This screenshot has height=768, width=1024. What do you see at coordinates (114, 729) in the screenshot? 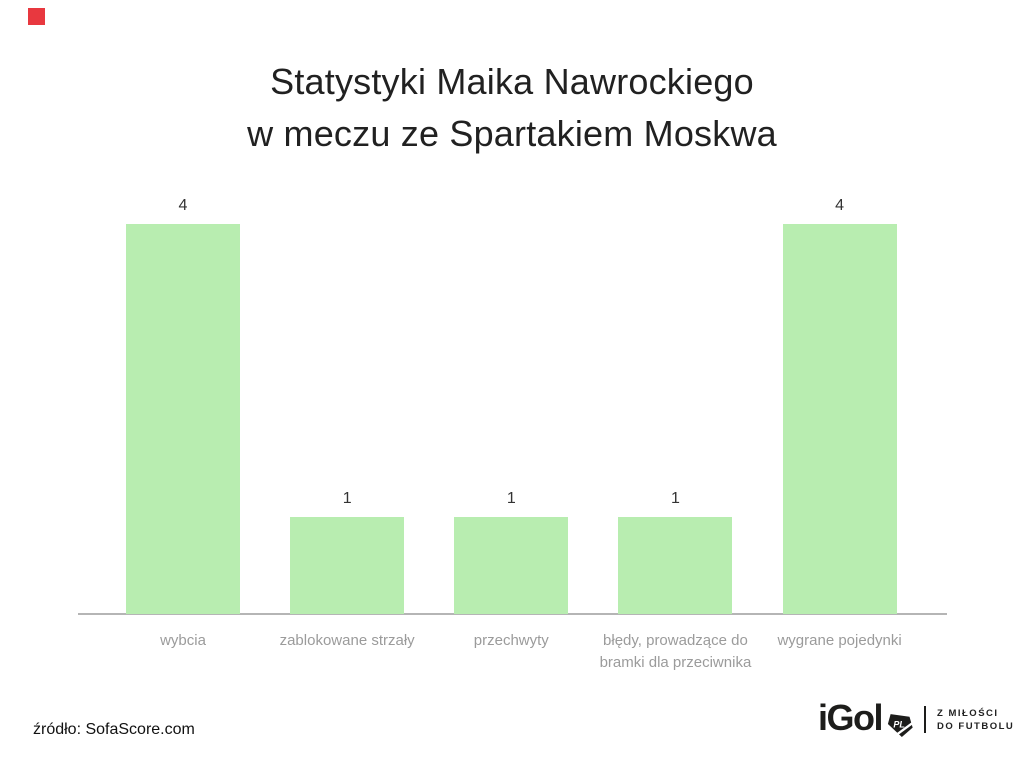
I see `source-credit: źródło: SofaScore.com` at bounding box center [114, 729].